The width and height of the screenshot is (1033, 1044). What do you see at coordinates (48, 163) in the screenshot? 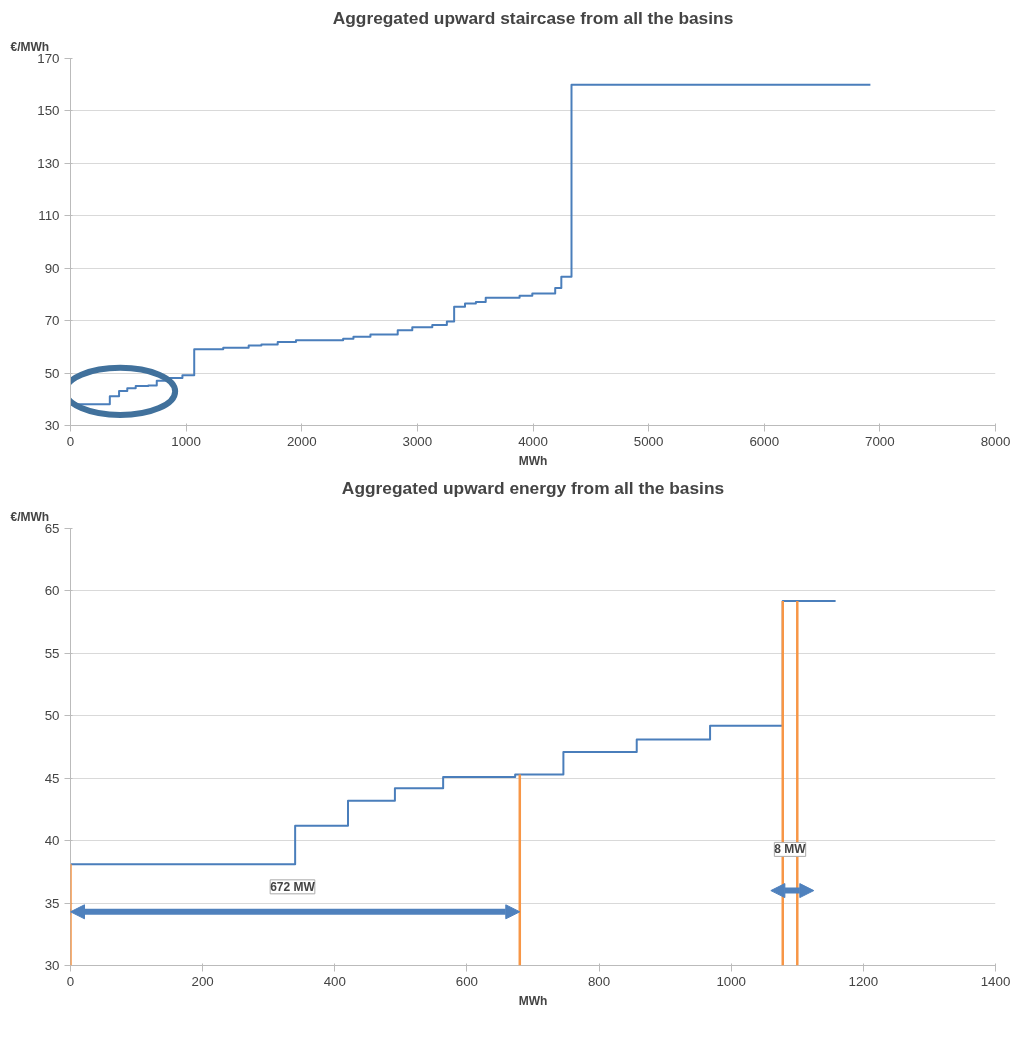
I see `y-tick-label: 130` at bounding box center [48, 163].